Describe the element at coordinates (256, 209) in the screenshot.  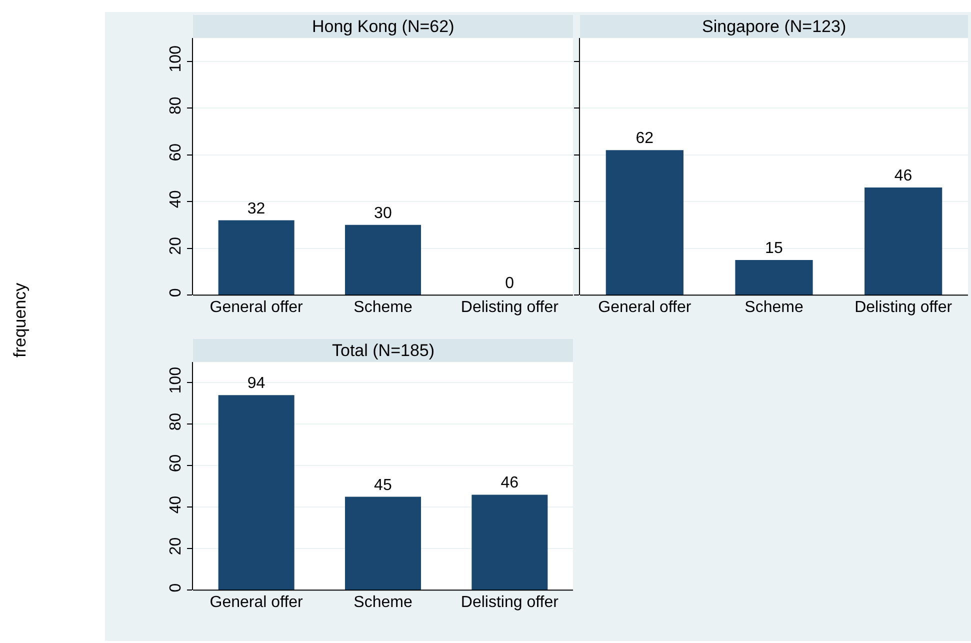
I see `data-label: 32` at that location.